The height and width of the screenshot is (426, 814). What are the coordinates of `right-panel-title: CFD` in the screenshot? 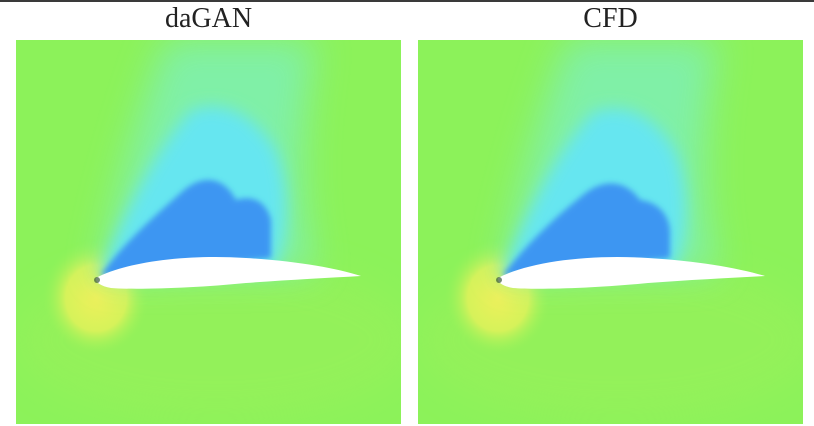 It's located at (610, 18).